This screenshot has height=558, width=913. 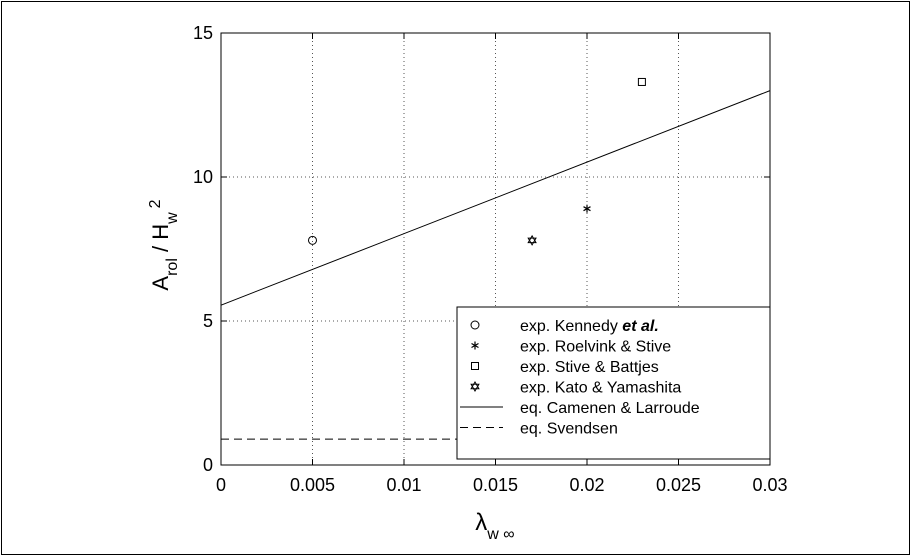 I want to click on y-tick-label: 5, so click(x=208, y=321).